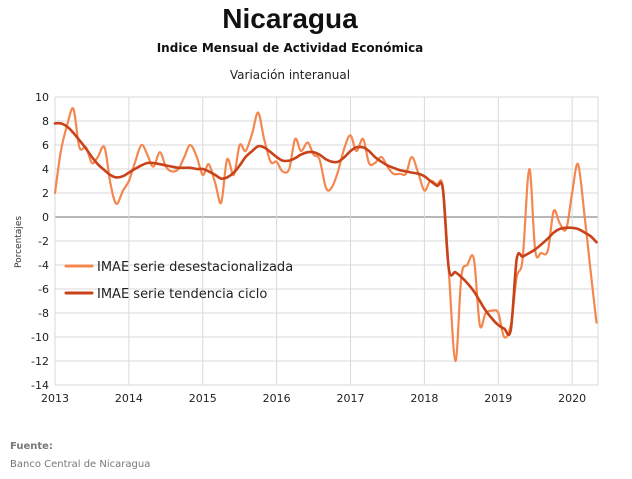  I want to click on x-axis-ticks: 2013 2014 2015 2016 2017 2018 2019 2020, so click(313, 398).